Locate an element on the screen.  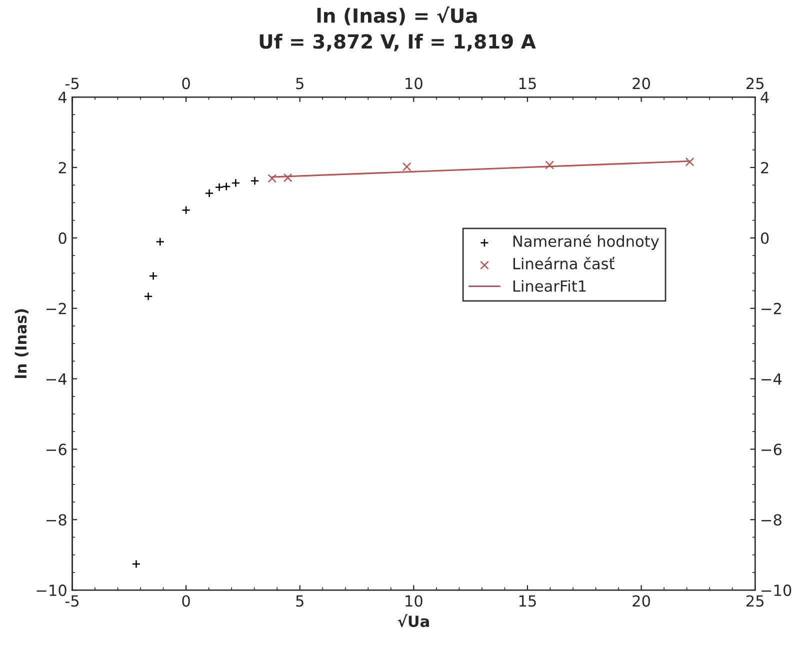
x2-tick-label: 25 is located at coordinates (755, 84).